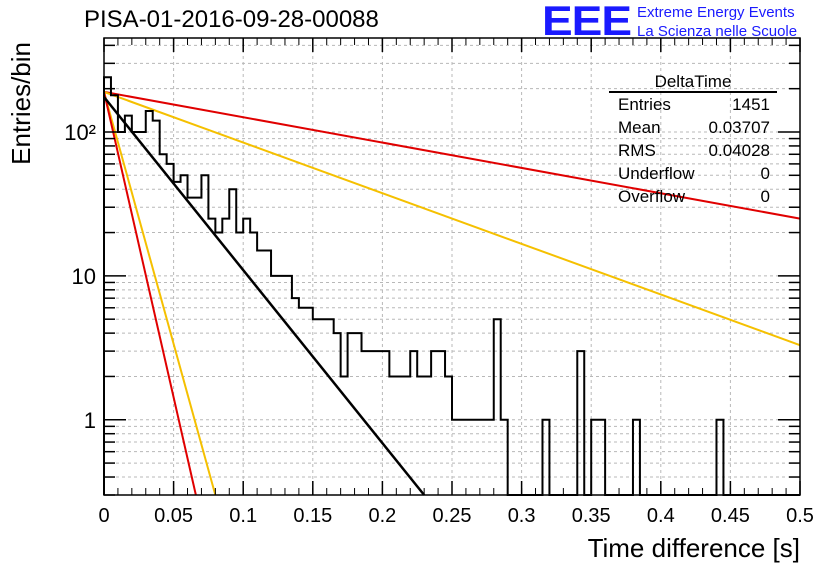 The image size is (836, 572). What do you see at coordinates (522, 516) in the screenshot?
I see `x-tick-label: 0.3` at bounding box center [522, 516].